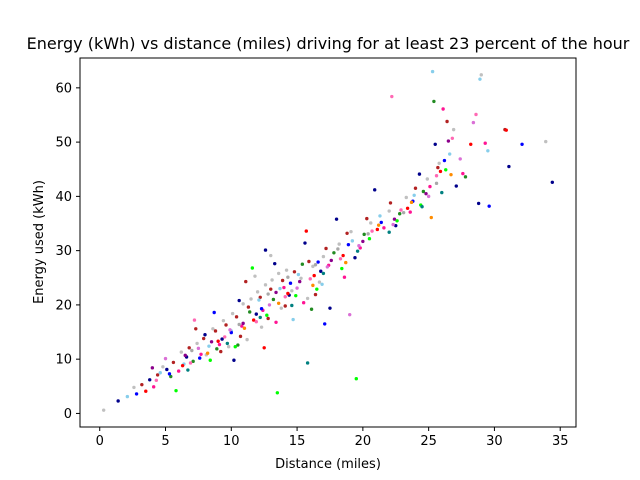  I want to click on y-tick-label: 30, so click(63, 251).